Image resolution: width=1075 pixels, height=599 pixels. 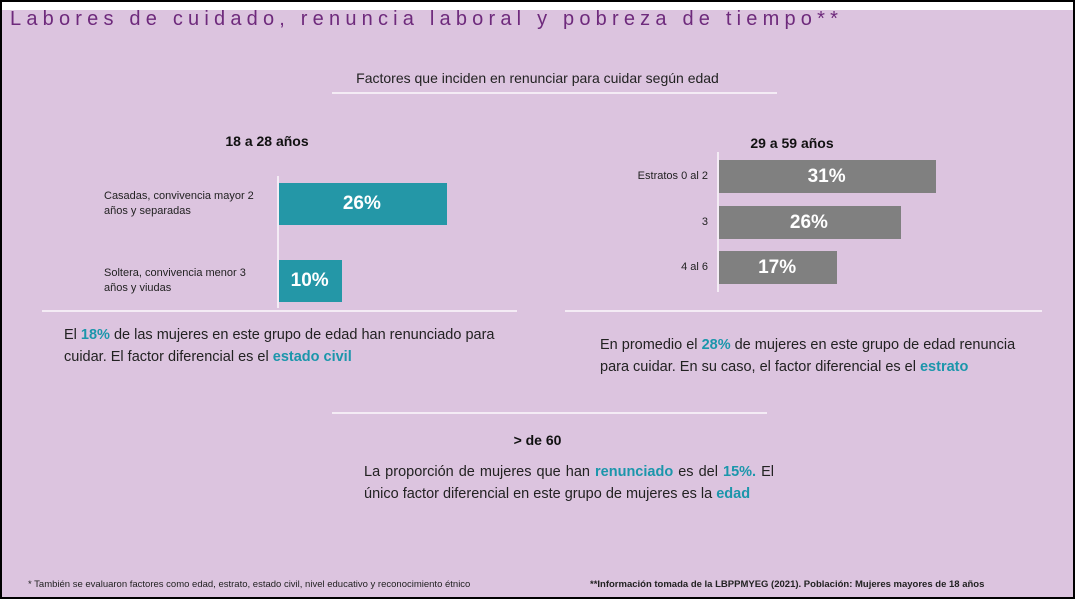 What do you see at coordinates (792, 143) in the screenshot?
I see `chart-title: 29 a 59 años` at bounding box center [792, 143].